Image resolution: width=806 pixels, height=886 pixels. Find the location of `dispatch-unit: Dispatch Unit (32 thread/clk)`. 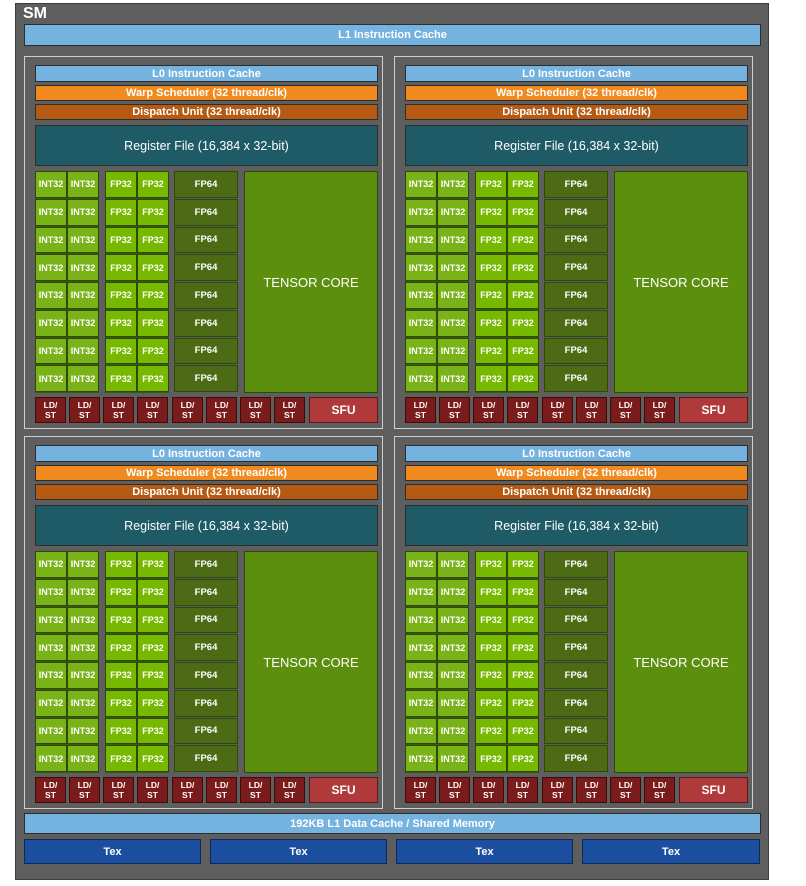

dispatch-unit: Dispatch Unit (32 thread/clk) is located at coordinates (206, 112).